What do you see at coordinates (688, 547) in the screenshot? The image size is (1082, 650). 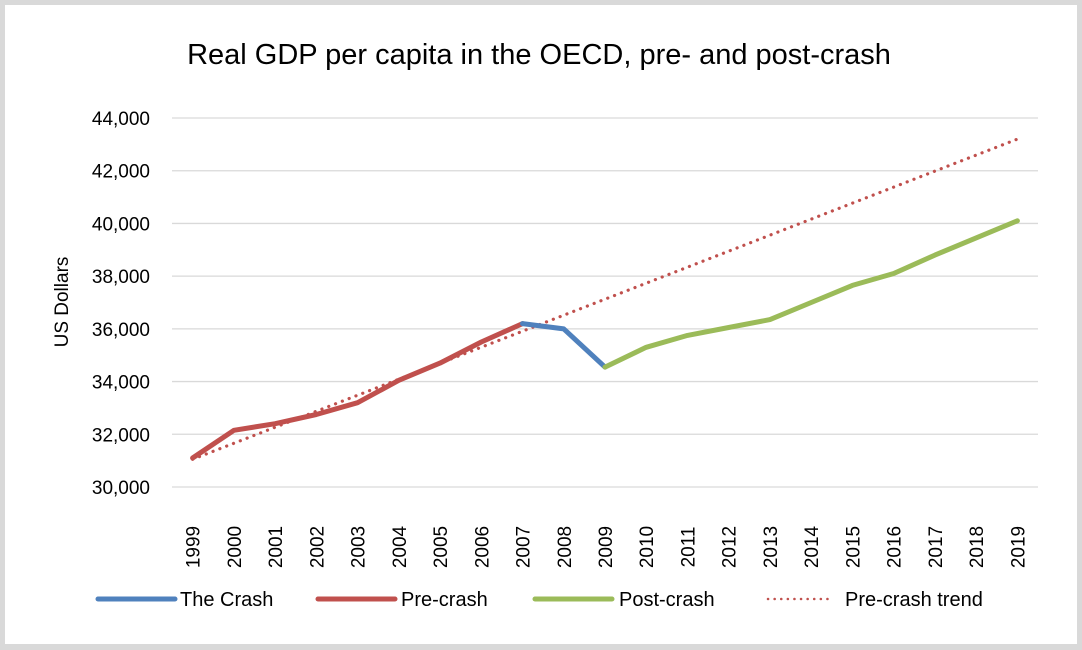 I see `x-tick-label: 2011` at bounding box center [688, 547].